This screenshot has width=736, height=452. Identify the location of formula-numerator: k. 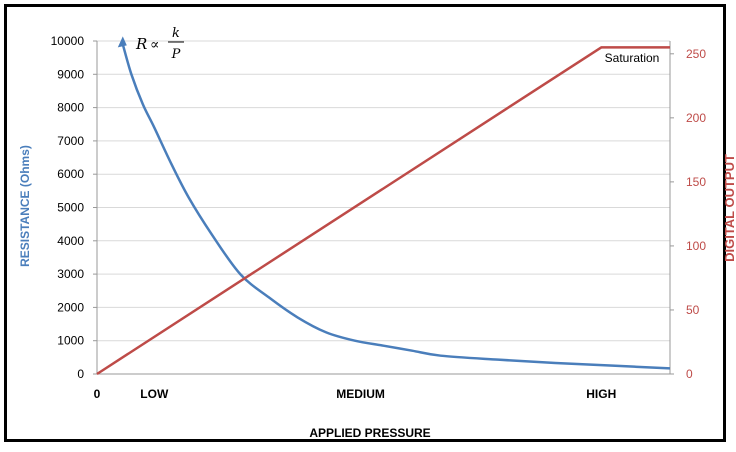
(176, 33).